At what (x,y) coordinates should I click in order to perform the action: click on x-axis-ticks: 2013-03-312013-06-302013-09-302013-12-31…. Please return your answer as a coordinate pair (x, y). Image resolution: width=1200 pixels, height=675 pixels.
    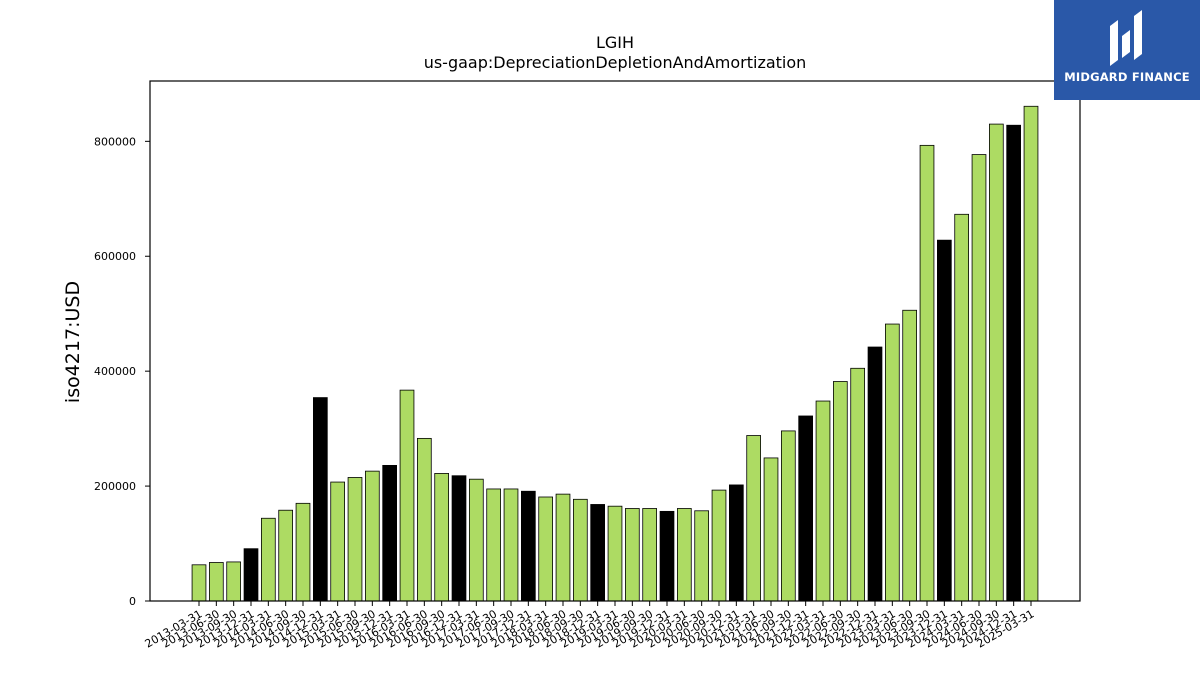
    Looking at the image, I should click on (590, 626).